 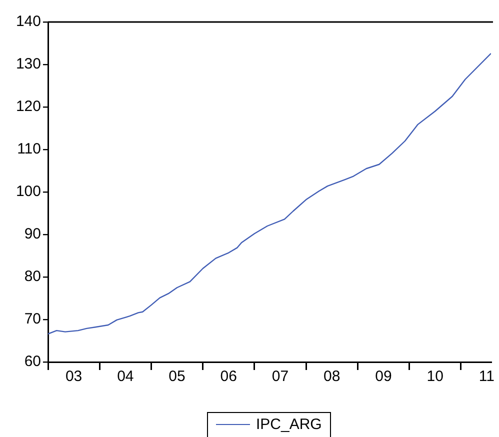 I want to click on y-tick-label: 110, so click(x=29, y=149).